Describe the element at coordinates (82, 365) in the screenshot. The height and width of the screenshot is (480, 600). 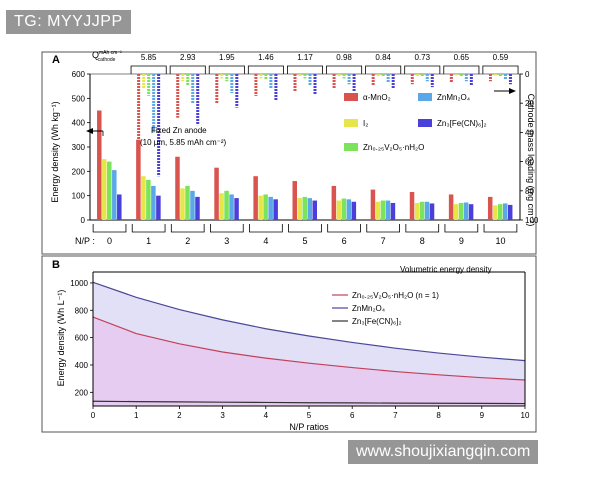
I see `b-y-tick-label: 400` at that location.